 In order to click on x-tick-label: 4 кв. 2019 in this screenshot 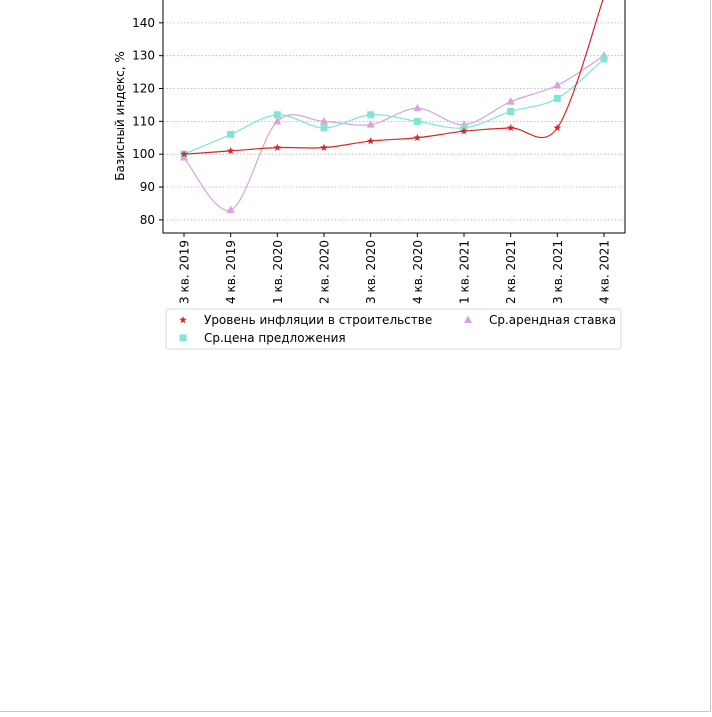, I will do `click(231, 272)`.